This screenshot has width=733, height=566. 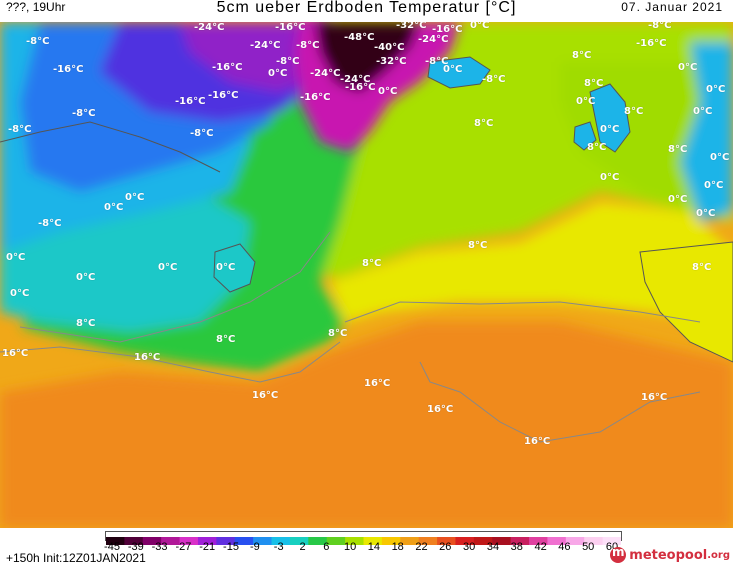 What do you see at coordinates (374, 547) in the screenshot?
I see `color-scale-tick: 14` at bounding box center [374, 547].